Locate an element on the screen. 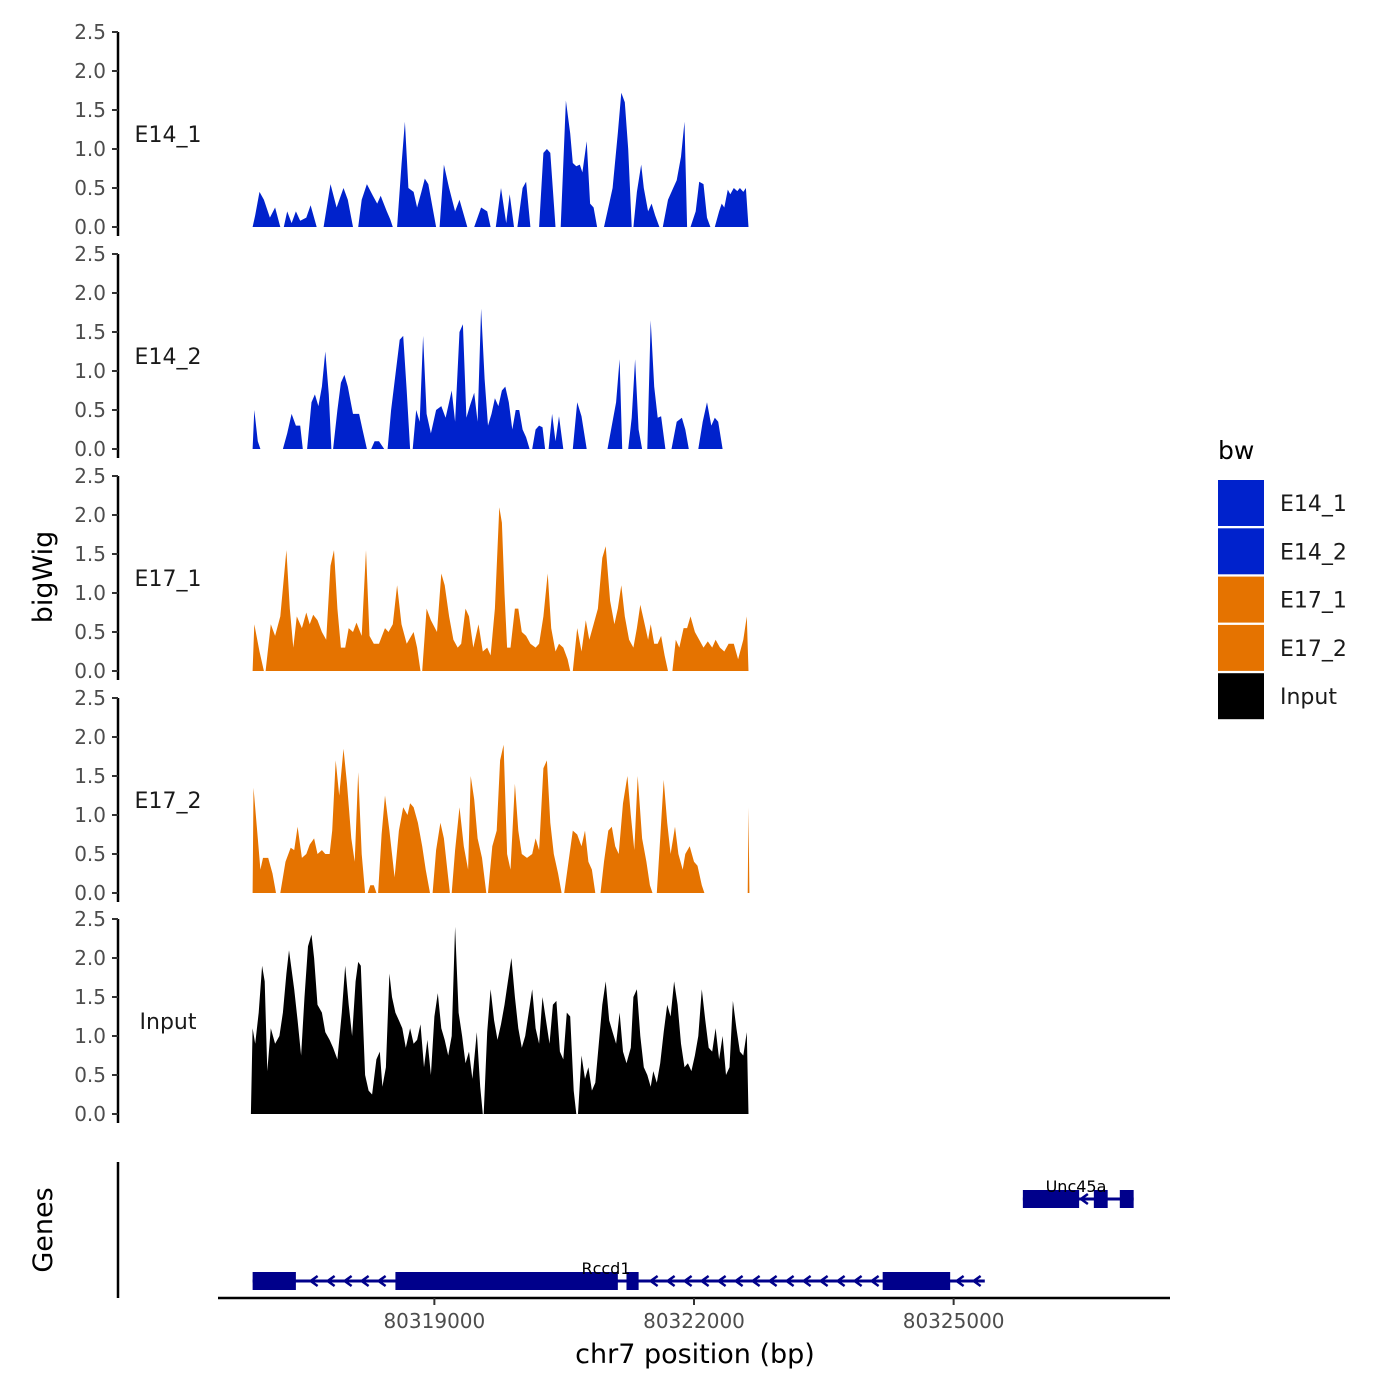 The height and width of the screenshot is (1400, 1400). track-e14-1: 0.0 0.5 1.0 1.5 2.0 2.5 E14_1 is located at coordinates (411, 129).